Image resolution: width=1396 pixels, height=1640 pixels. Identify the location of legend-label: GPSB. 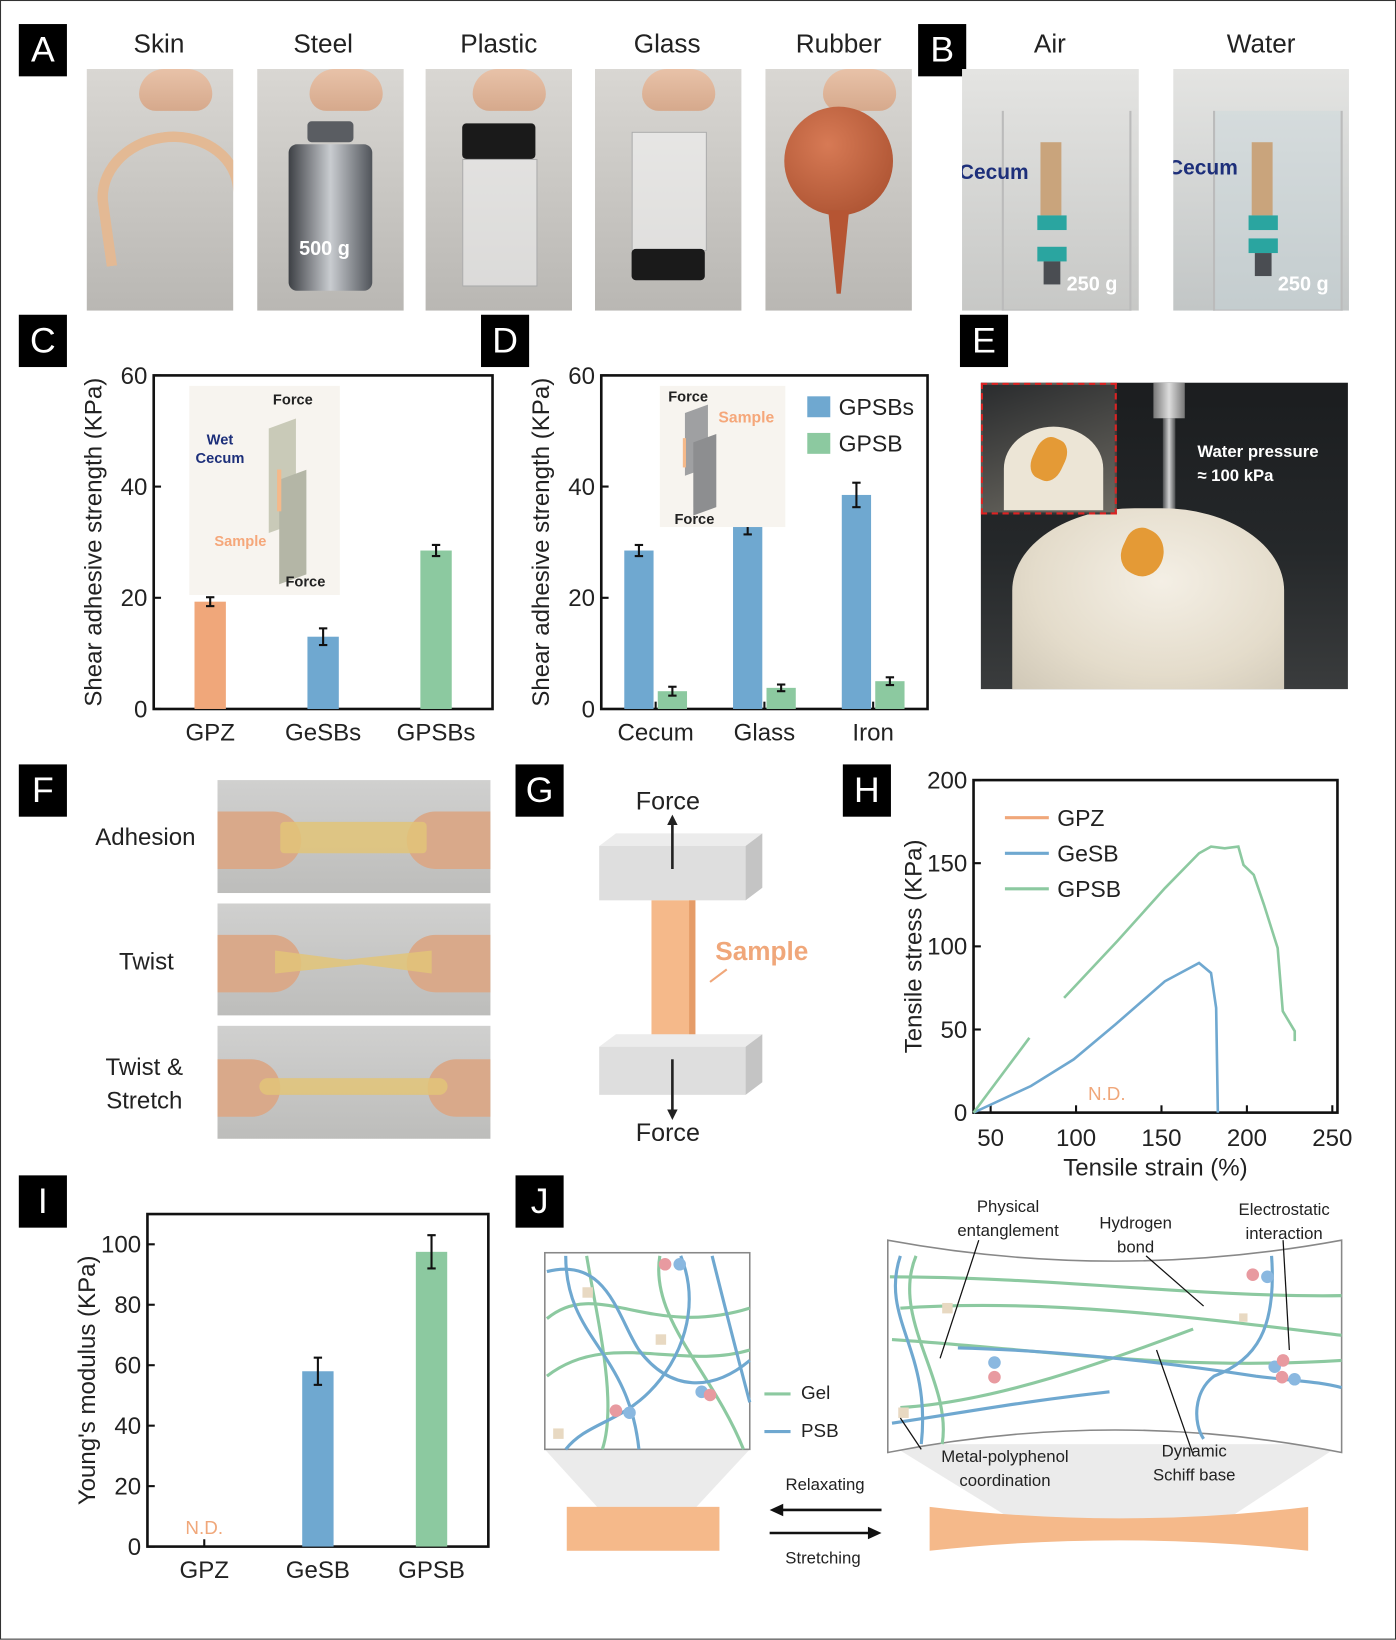
(1089, 889).